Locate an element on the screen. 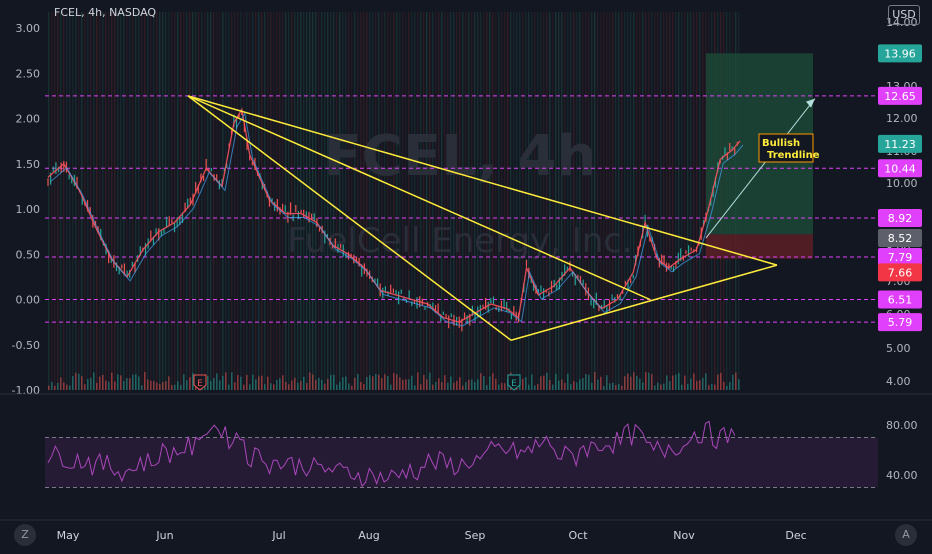  symbol-label: FCEL is located at coordinates (68, 12).